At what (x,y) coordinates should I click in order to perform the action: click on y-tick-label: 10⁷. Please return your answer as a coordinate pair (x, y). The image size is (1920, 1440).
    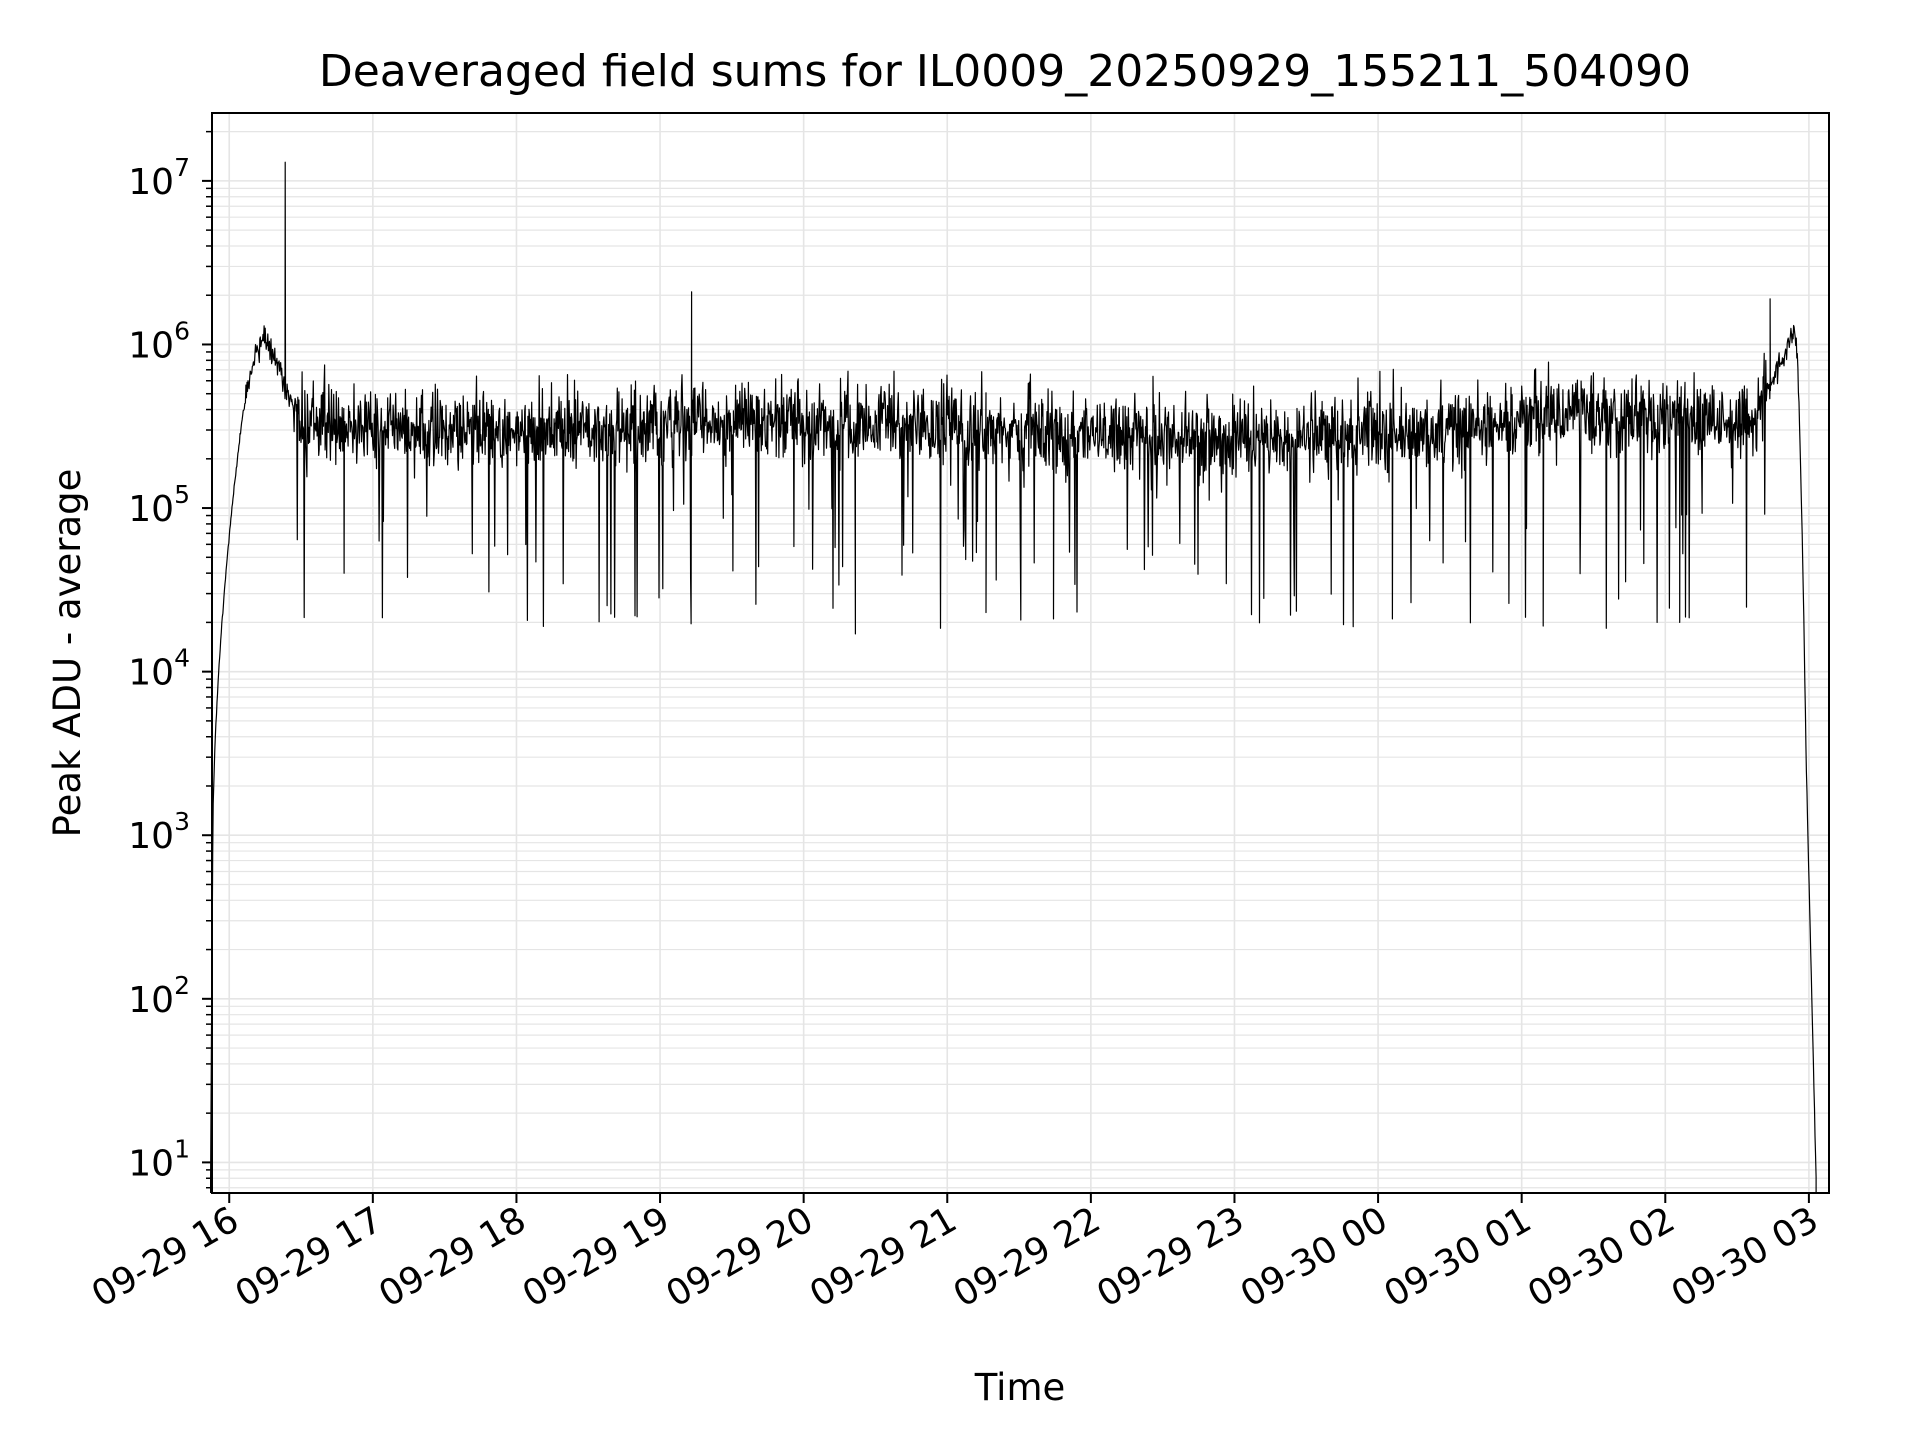
    Looking at the image, I should click on (159, 178).